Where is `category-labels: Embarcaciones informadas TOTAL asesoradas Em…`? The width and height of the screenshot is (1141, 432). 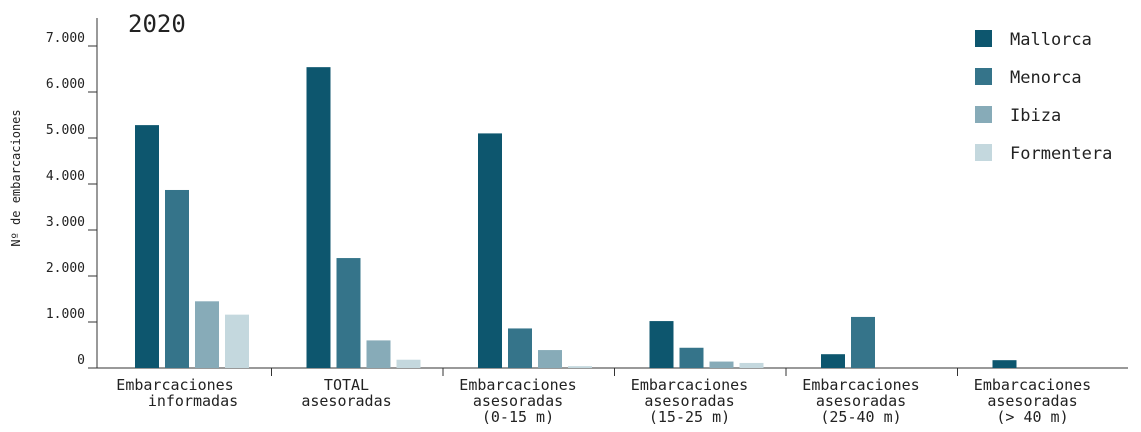 category-labels: Embarcaciones informadas TOTAL asesoradas Em… is located at coordinates (603, 401).